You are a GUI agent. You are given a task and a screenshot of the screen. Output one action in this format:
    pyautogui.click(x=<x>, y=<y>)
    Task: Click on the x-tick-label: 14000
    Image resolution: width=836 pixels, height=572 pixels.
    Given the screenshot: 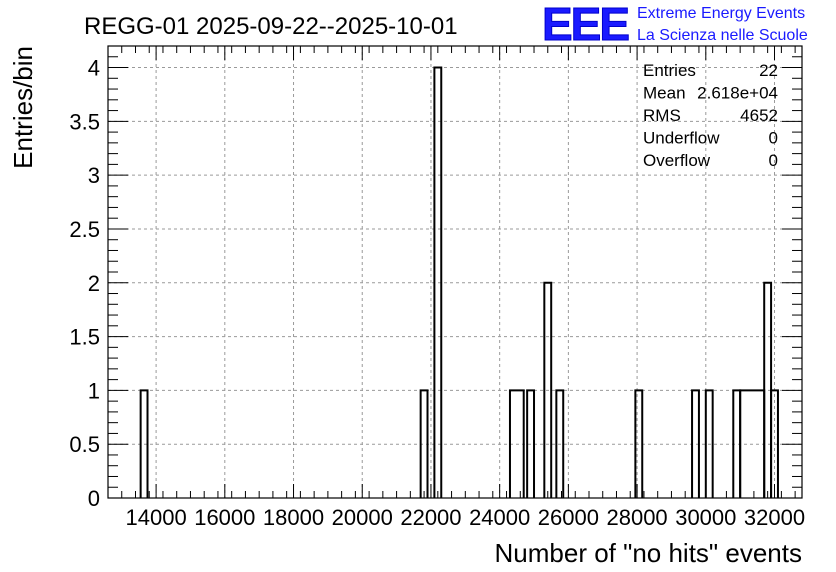 What is the action you would take?
    pyautogui.click(x=156, y=517)
    